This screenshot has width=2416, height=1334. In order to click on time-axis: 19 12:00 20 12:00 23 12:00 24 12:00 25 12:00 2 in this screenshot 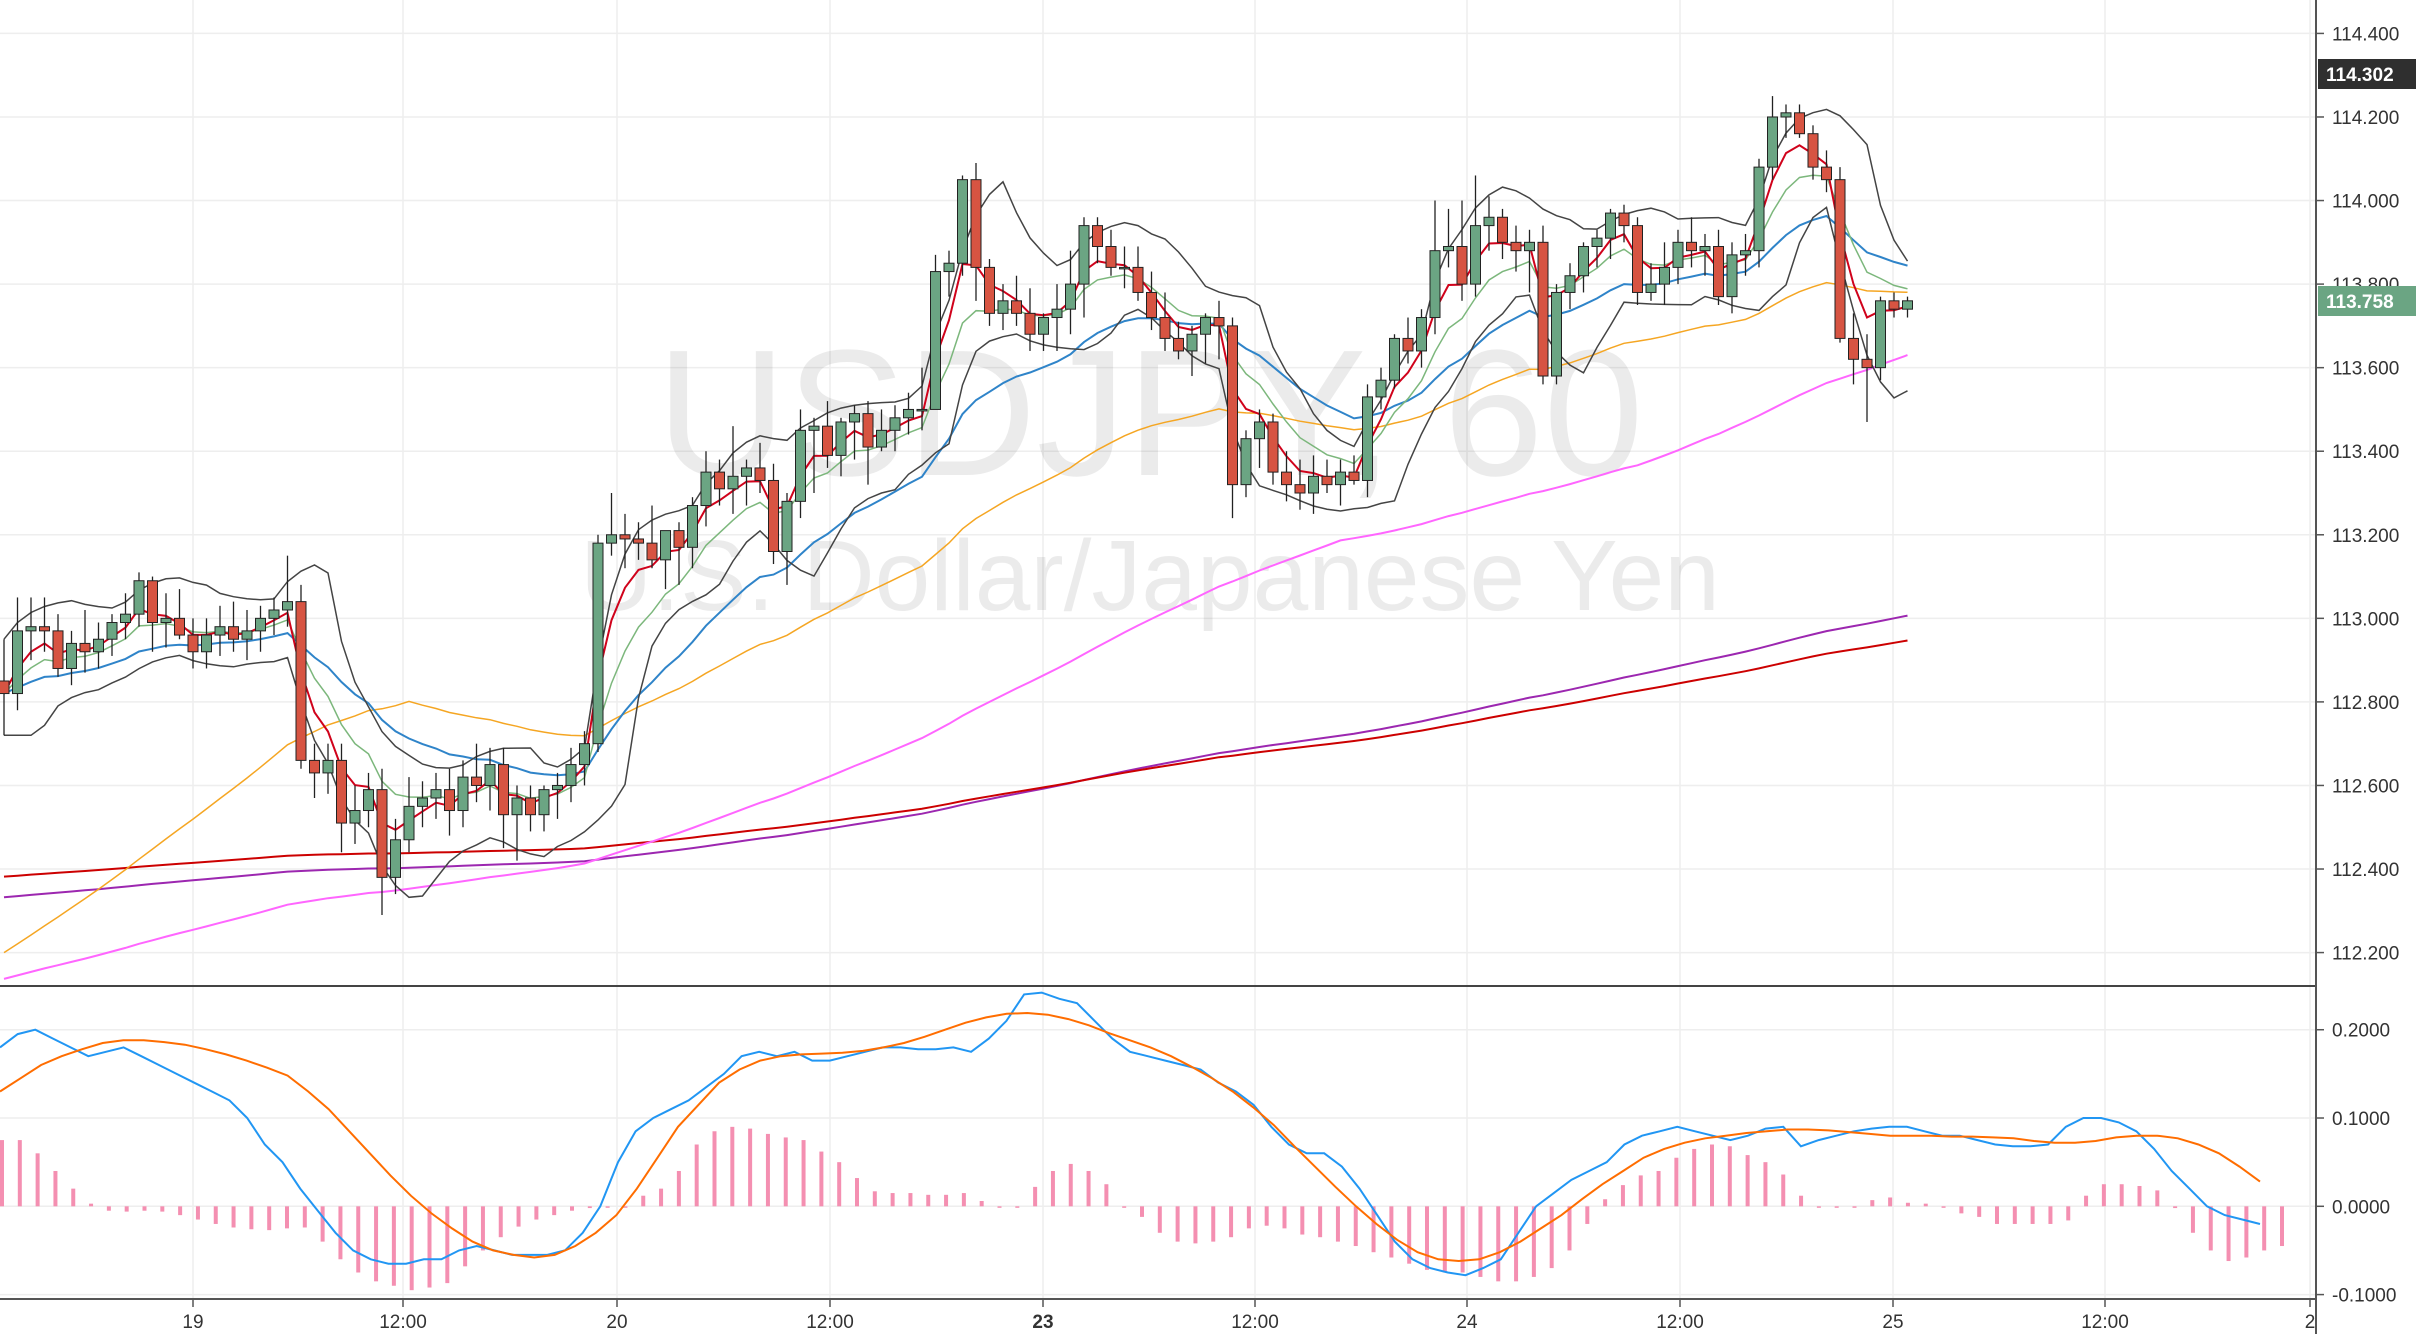, I will do `click(1248, 1316)`.